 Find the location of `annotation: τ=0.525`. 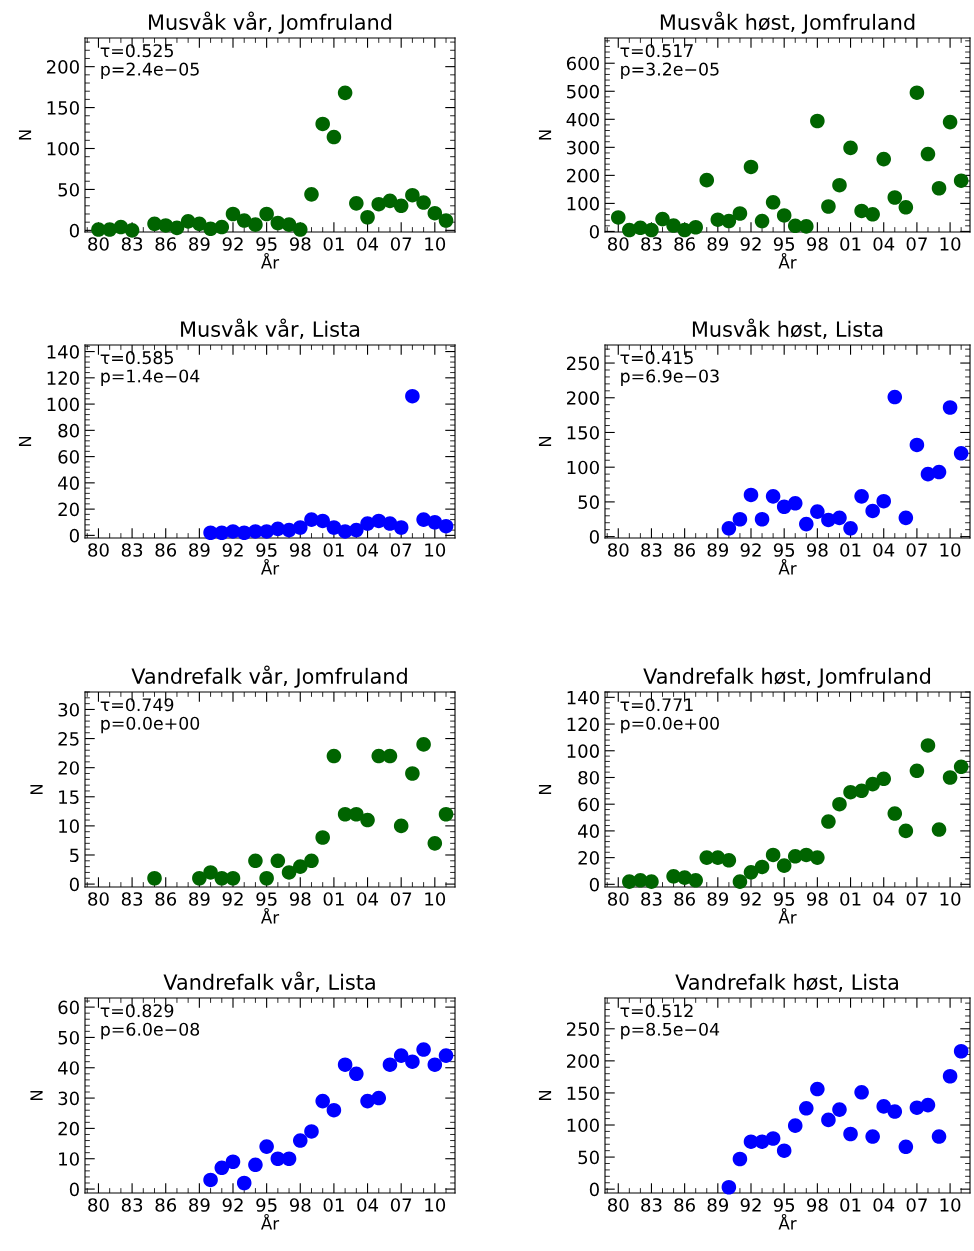

annotation: τ=0.525 is located at coordinates (136, 51).